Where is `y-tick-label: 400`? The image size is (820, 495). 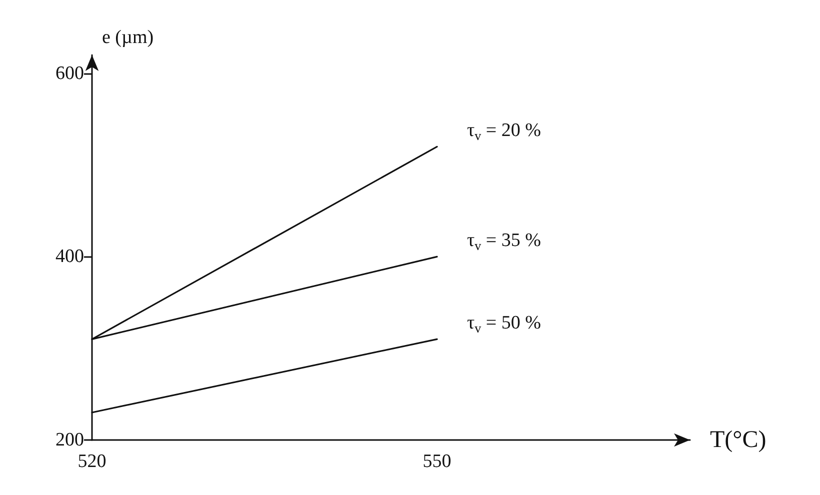
y-tick-label: 400 is located at coordinates (70, 257).